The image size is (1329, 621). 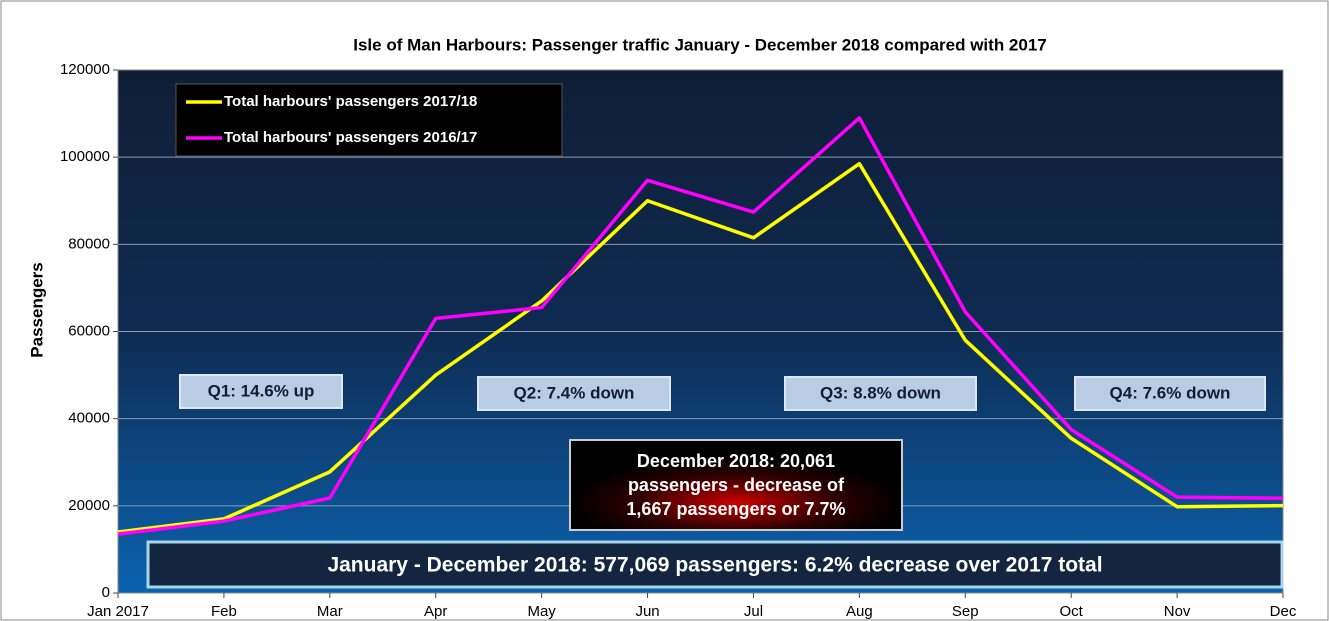 What do you see at coordinates (89, 418) in the screenshot?
I see `y-tick-label: 40000` at bounding box center [89, 418].